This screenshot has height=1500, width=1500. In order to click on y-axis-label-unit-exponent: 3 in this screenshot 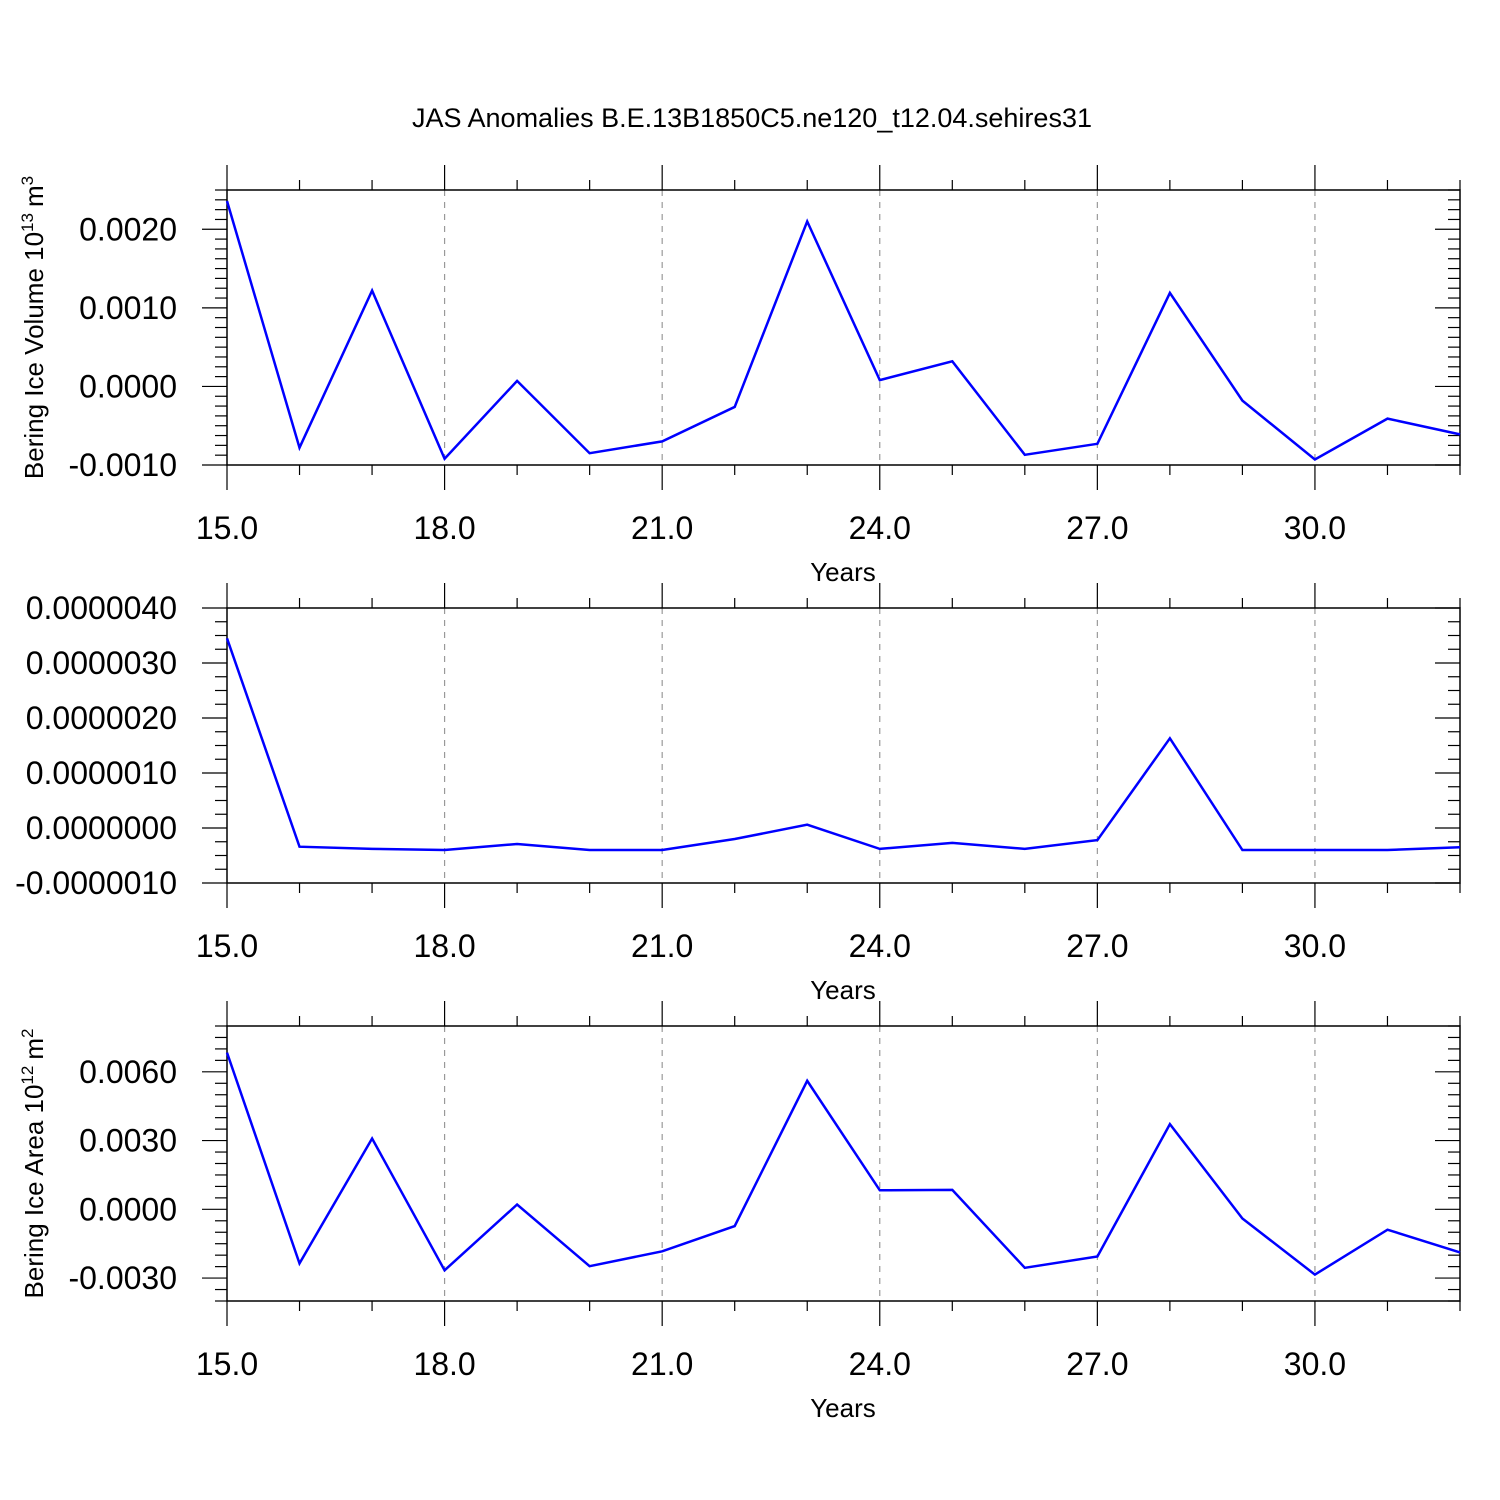, I will do `click(27, 180)`.